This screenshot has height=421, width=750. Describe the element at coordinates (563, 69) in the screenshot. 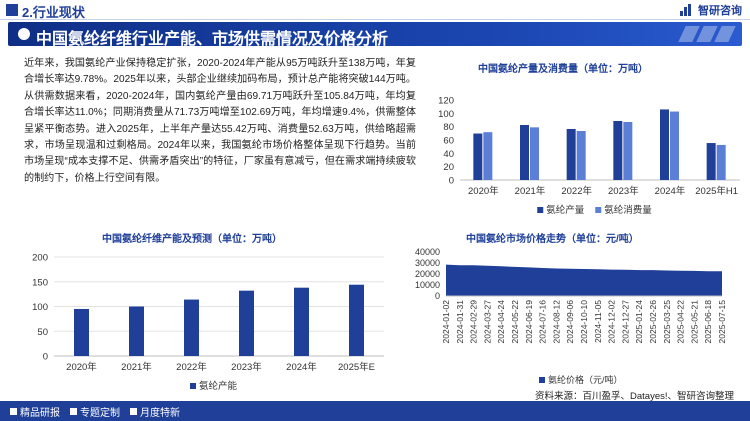

I see `chart-title-production-consumption: 中国氨纶产量及消费量（单位：万吨）` at that location.